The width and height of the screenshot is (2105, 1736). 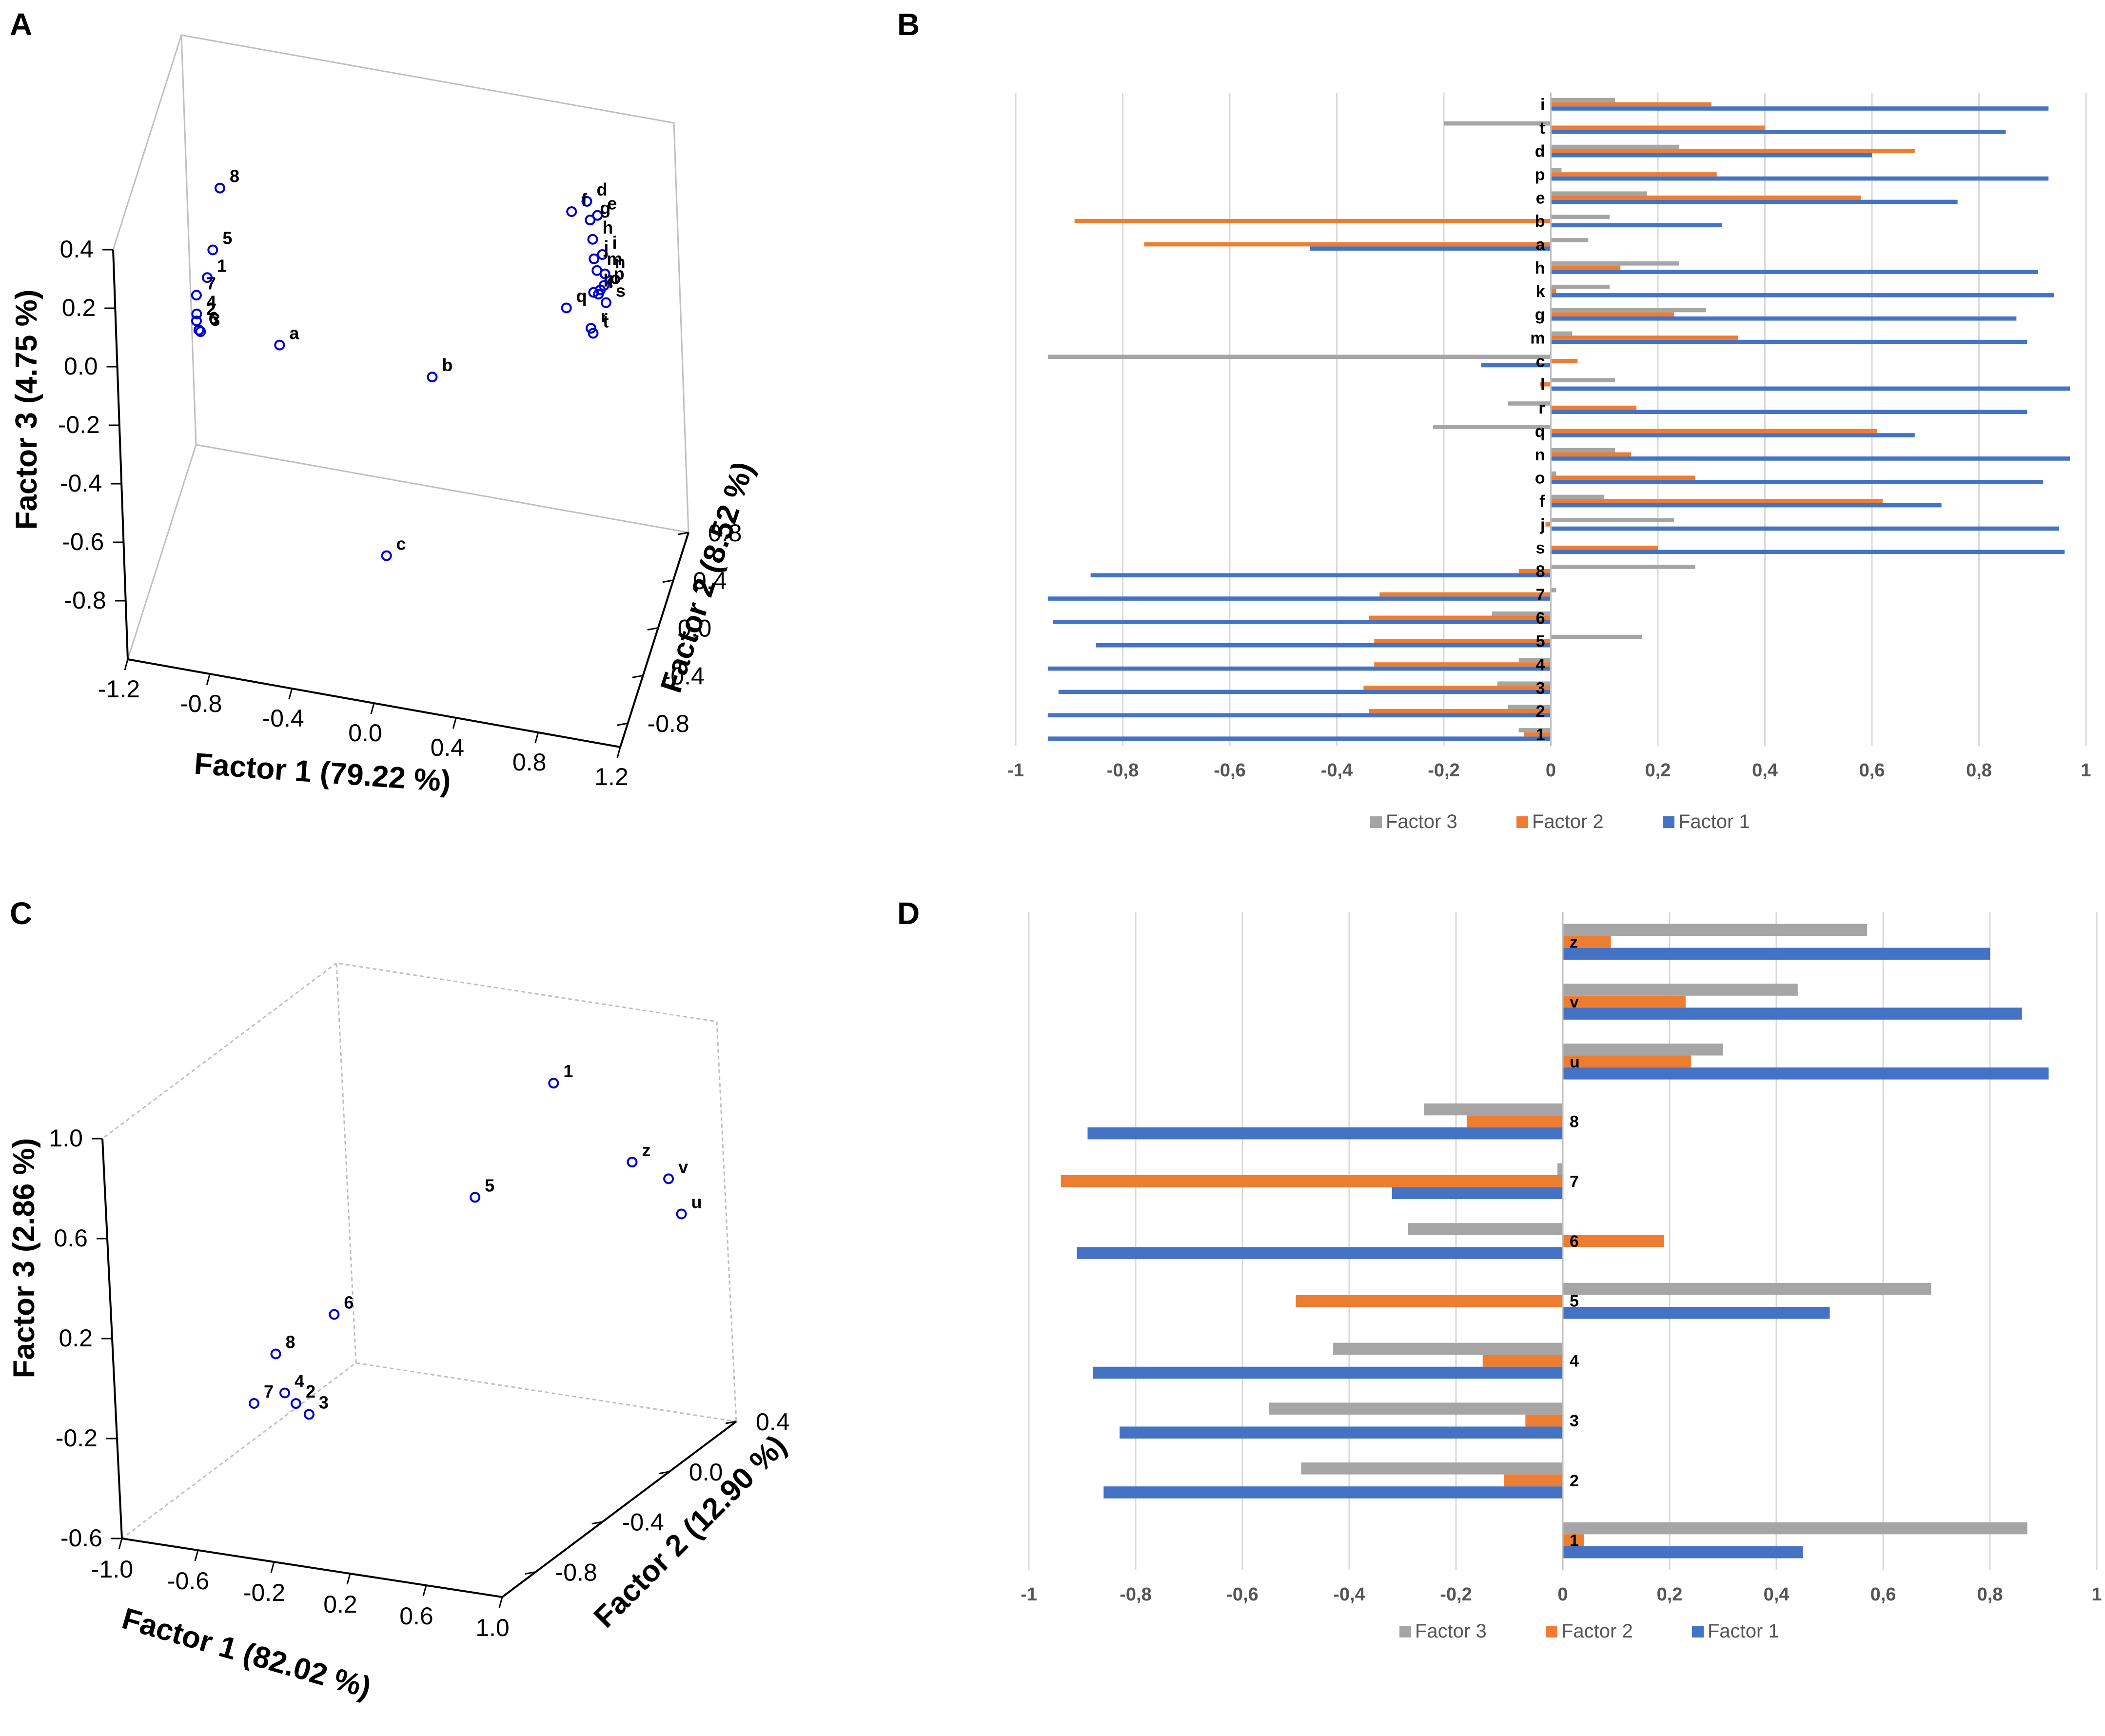 I want to click on c-z-tick-label: 0.2, so click(x=76, y=1338).